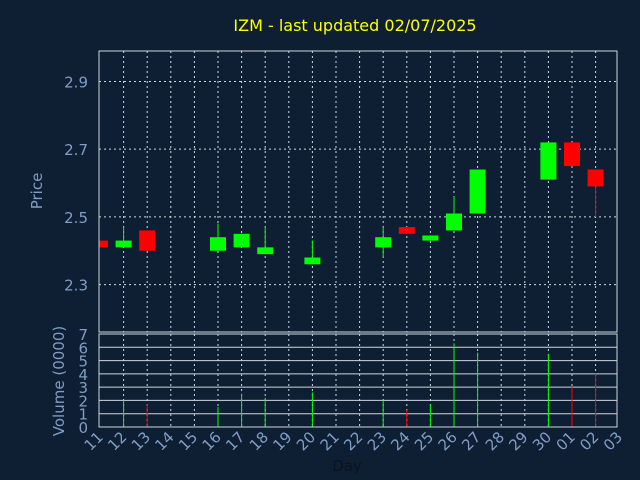 The image size is (640, 480). I want to click on volume-bars, so click(360, 385).